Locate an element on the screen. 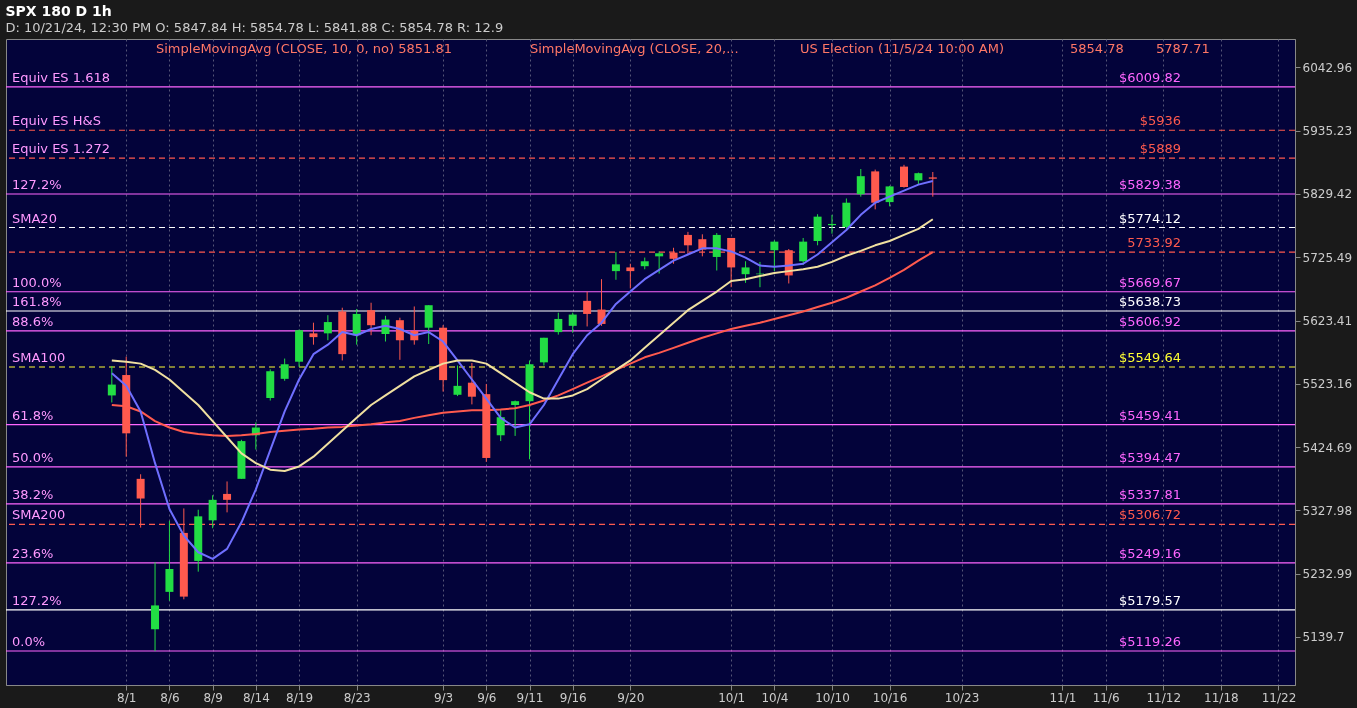  ref-line-label: $5936 is located at coordinates (1160, 121).